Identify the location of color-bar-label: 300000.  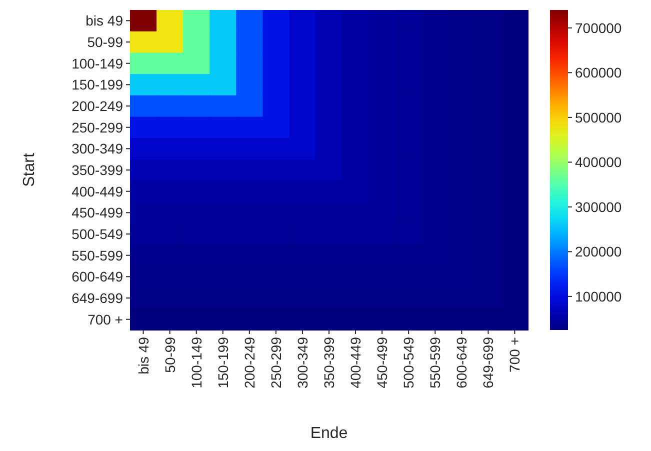
(598, 206).